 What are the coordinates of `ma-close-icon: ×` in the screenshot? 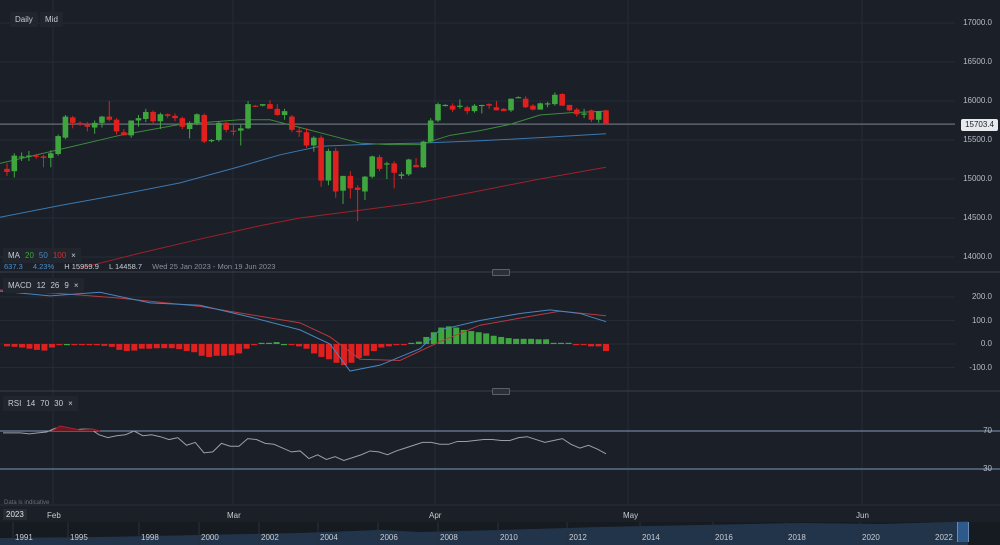 It's located at (73, 255).